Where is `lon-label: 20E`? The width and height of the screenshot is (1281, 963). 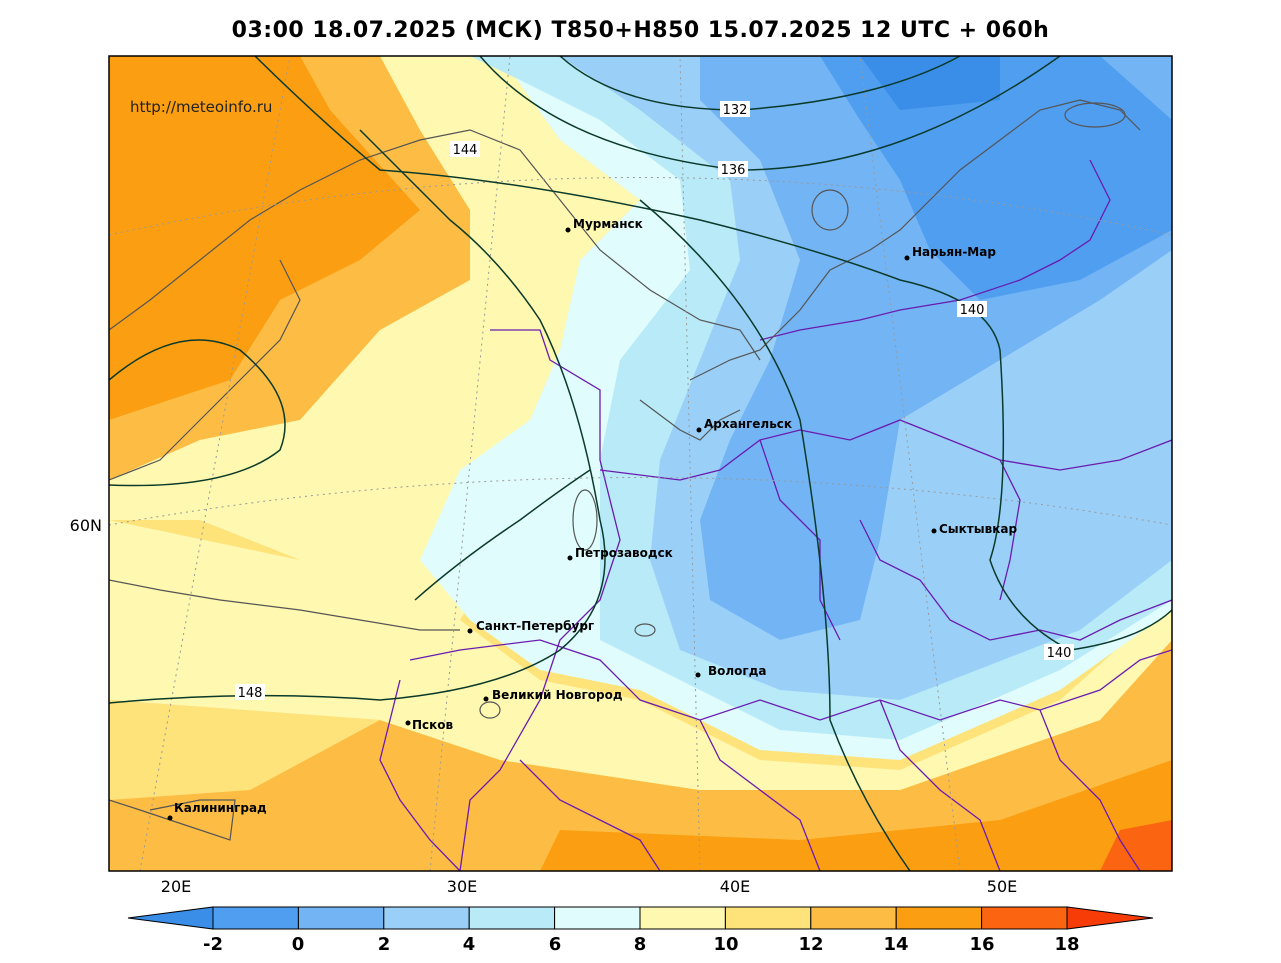 lon-label: 20E is located at coordinates (176, 886).